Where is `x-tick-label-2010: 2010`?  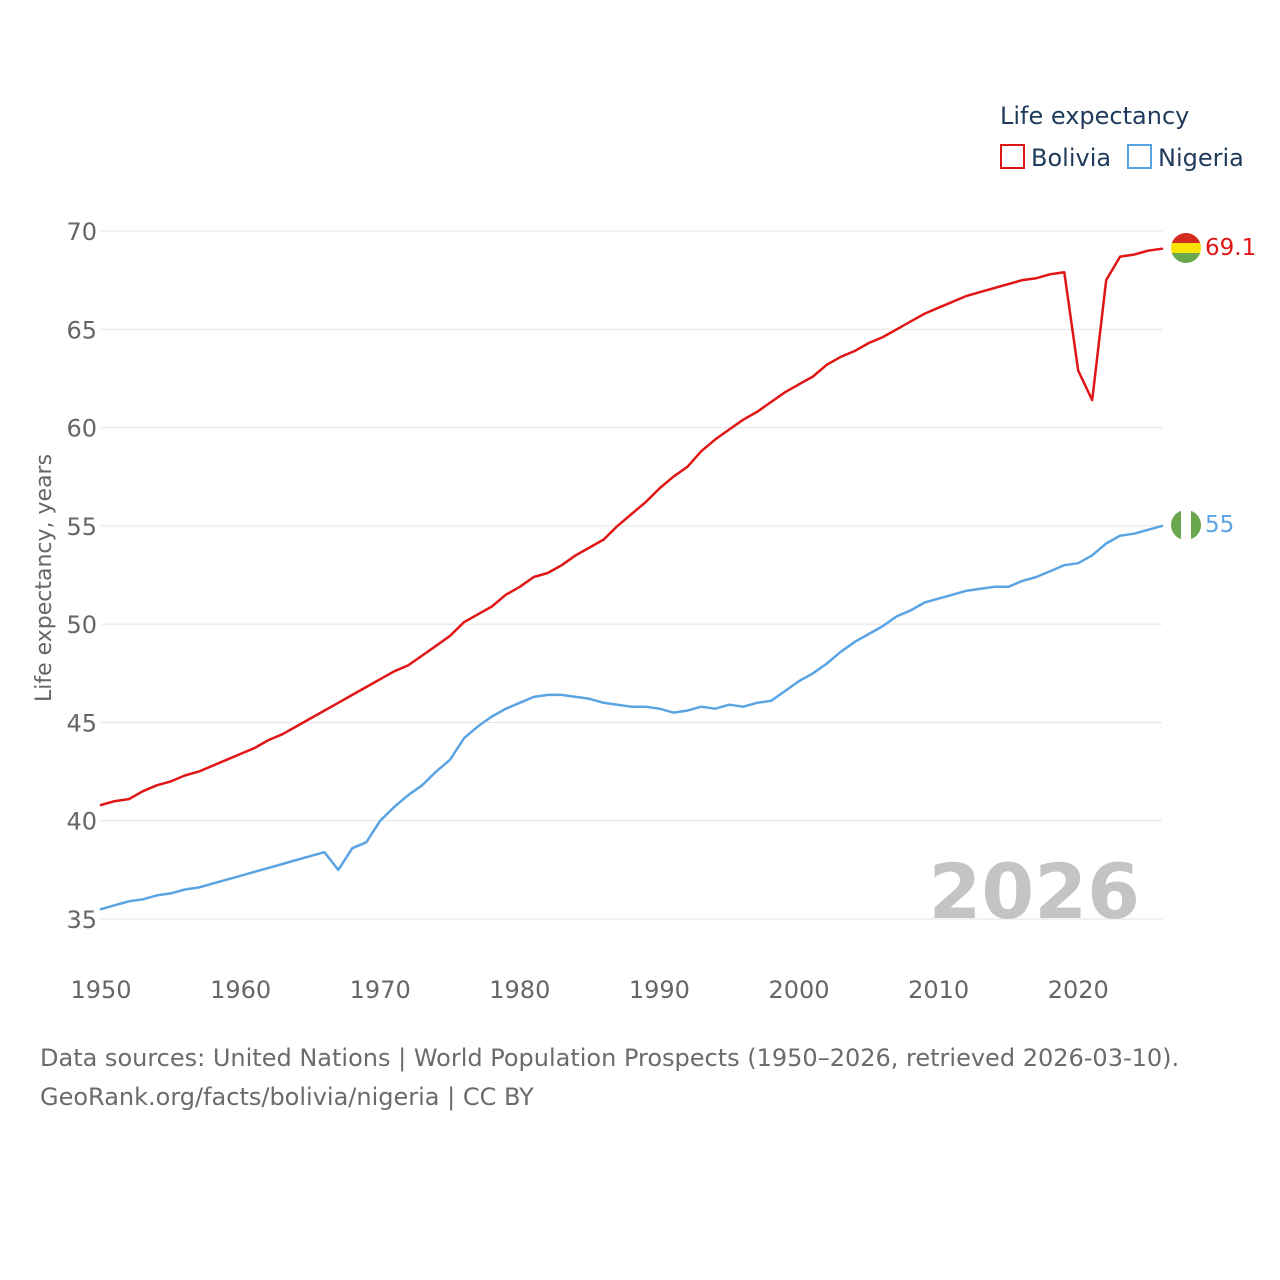 x-tick-label-2010: 2010 is located at coordinates (938, 990).